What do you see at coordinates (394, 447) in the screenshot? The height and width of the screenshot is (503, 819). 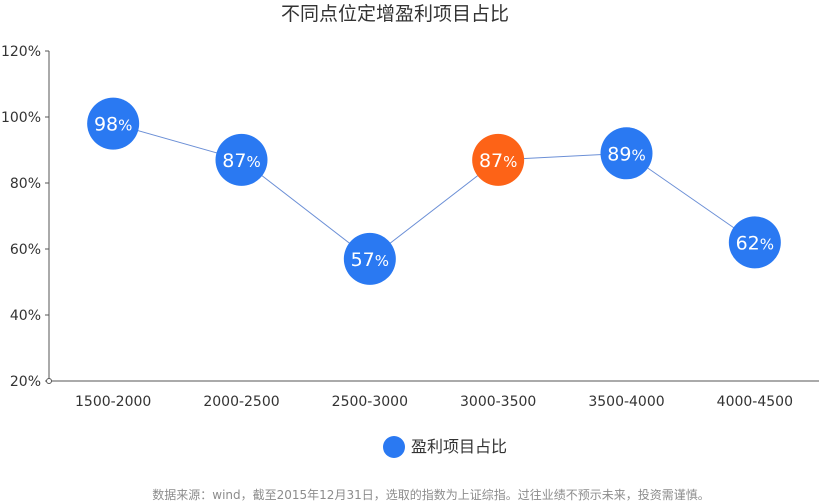 I see `legend-marker` at bounding box center [394, 447].